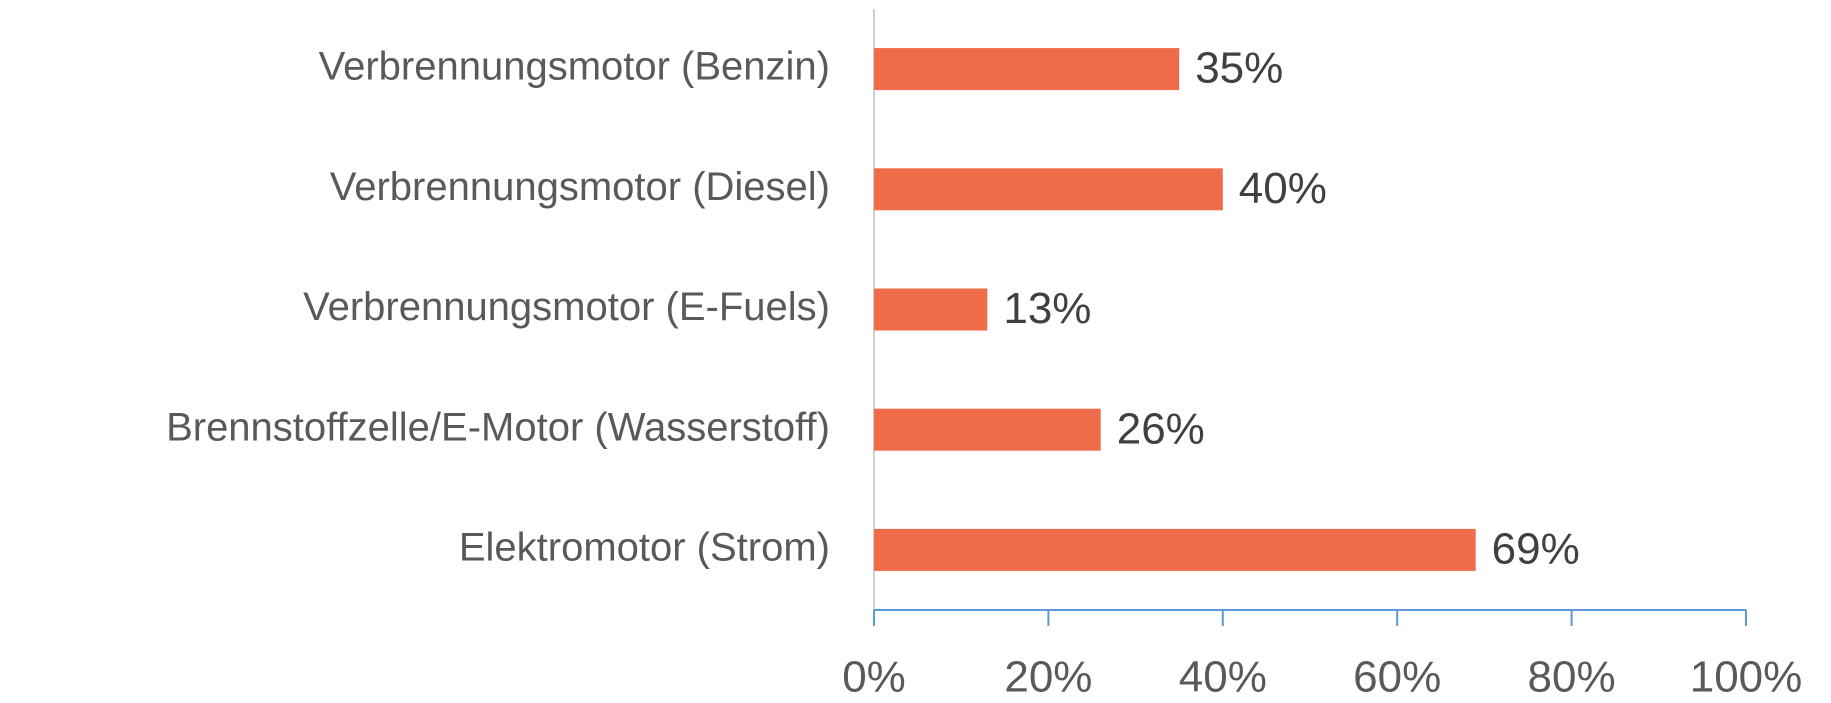 Image resolution: width=1831 pixels, height=703 pixels. What do you see at coordinates (1746, 677) in the screenshot?
I see `x-tick-label: 100%` at bounding box center [1746, 677].